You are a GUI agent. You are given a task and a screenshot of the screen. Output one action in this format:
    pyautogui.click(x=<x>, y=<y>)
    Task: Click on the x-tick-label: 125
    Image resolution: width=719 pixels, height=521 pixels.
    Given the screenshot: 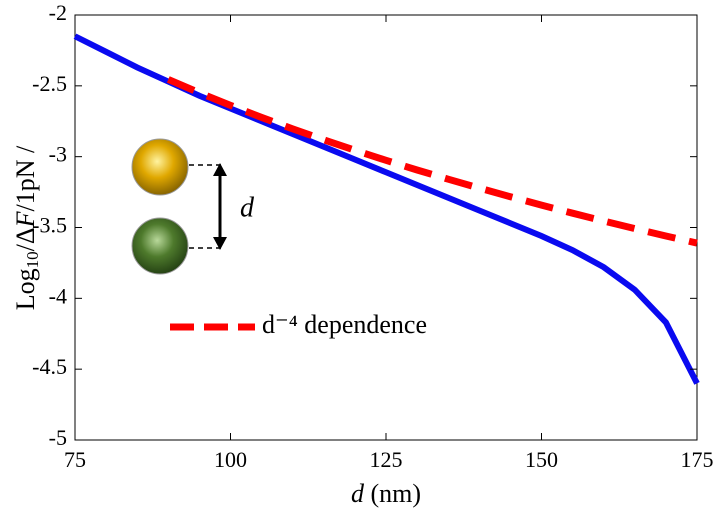 What is the action you would take?
    pyautogui.click(x=386, y=459)
    